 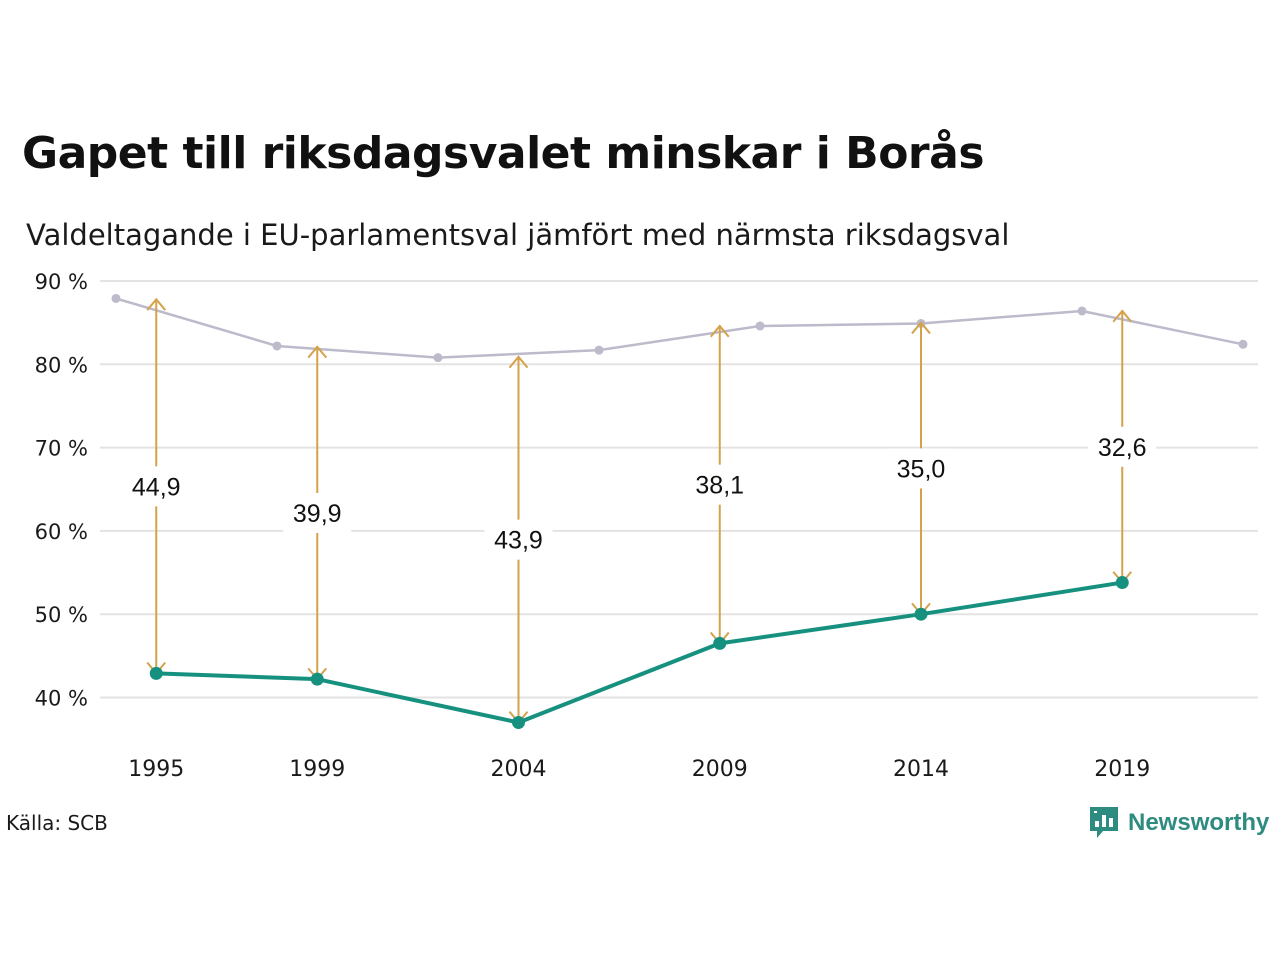 What do you see at coordinates (61, 282) in the screenshot?
I see `y-tick-label: 90 %` at bounding box center [61, 282].